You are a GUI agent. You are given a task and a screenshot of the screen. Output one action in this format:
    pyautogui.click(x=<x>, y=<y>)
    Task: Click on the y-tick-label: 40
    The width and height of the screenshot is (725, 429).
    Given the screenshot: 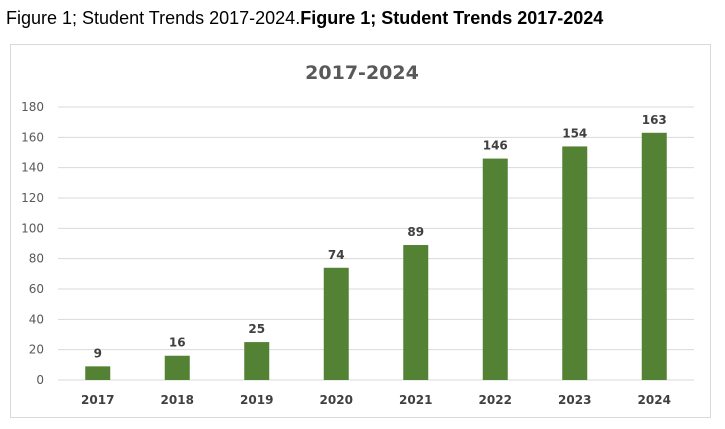 What is the action you would take?
    pyautogui.click(x=36, y=319)
    